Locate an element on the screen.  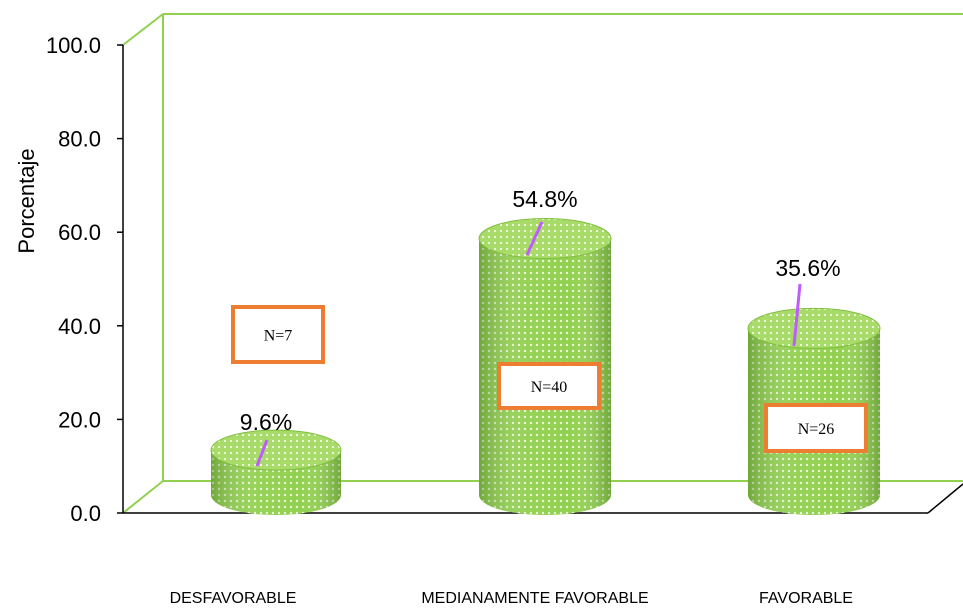
wall-top-diagonal is located at coordinates (143, 29).